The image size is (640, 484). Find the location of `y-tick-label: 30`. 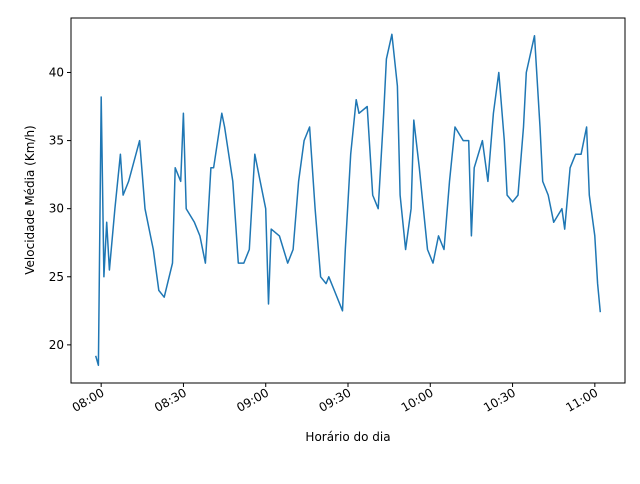

y-tick-label: 30 is located at coordinates (56, 209).